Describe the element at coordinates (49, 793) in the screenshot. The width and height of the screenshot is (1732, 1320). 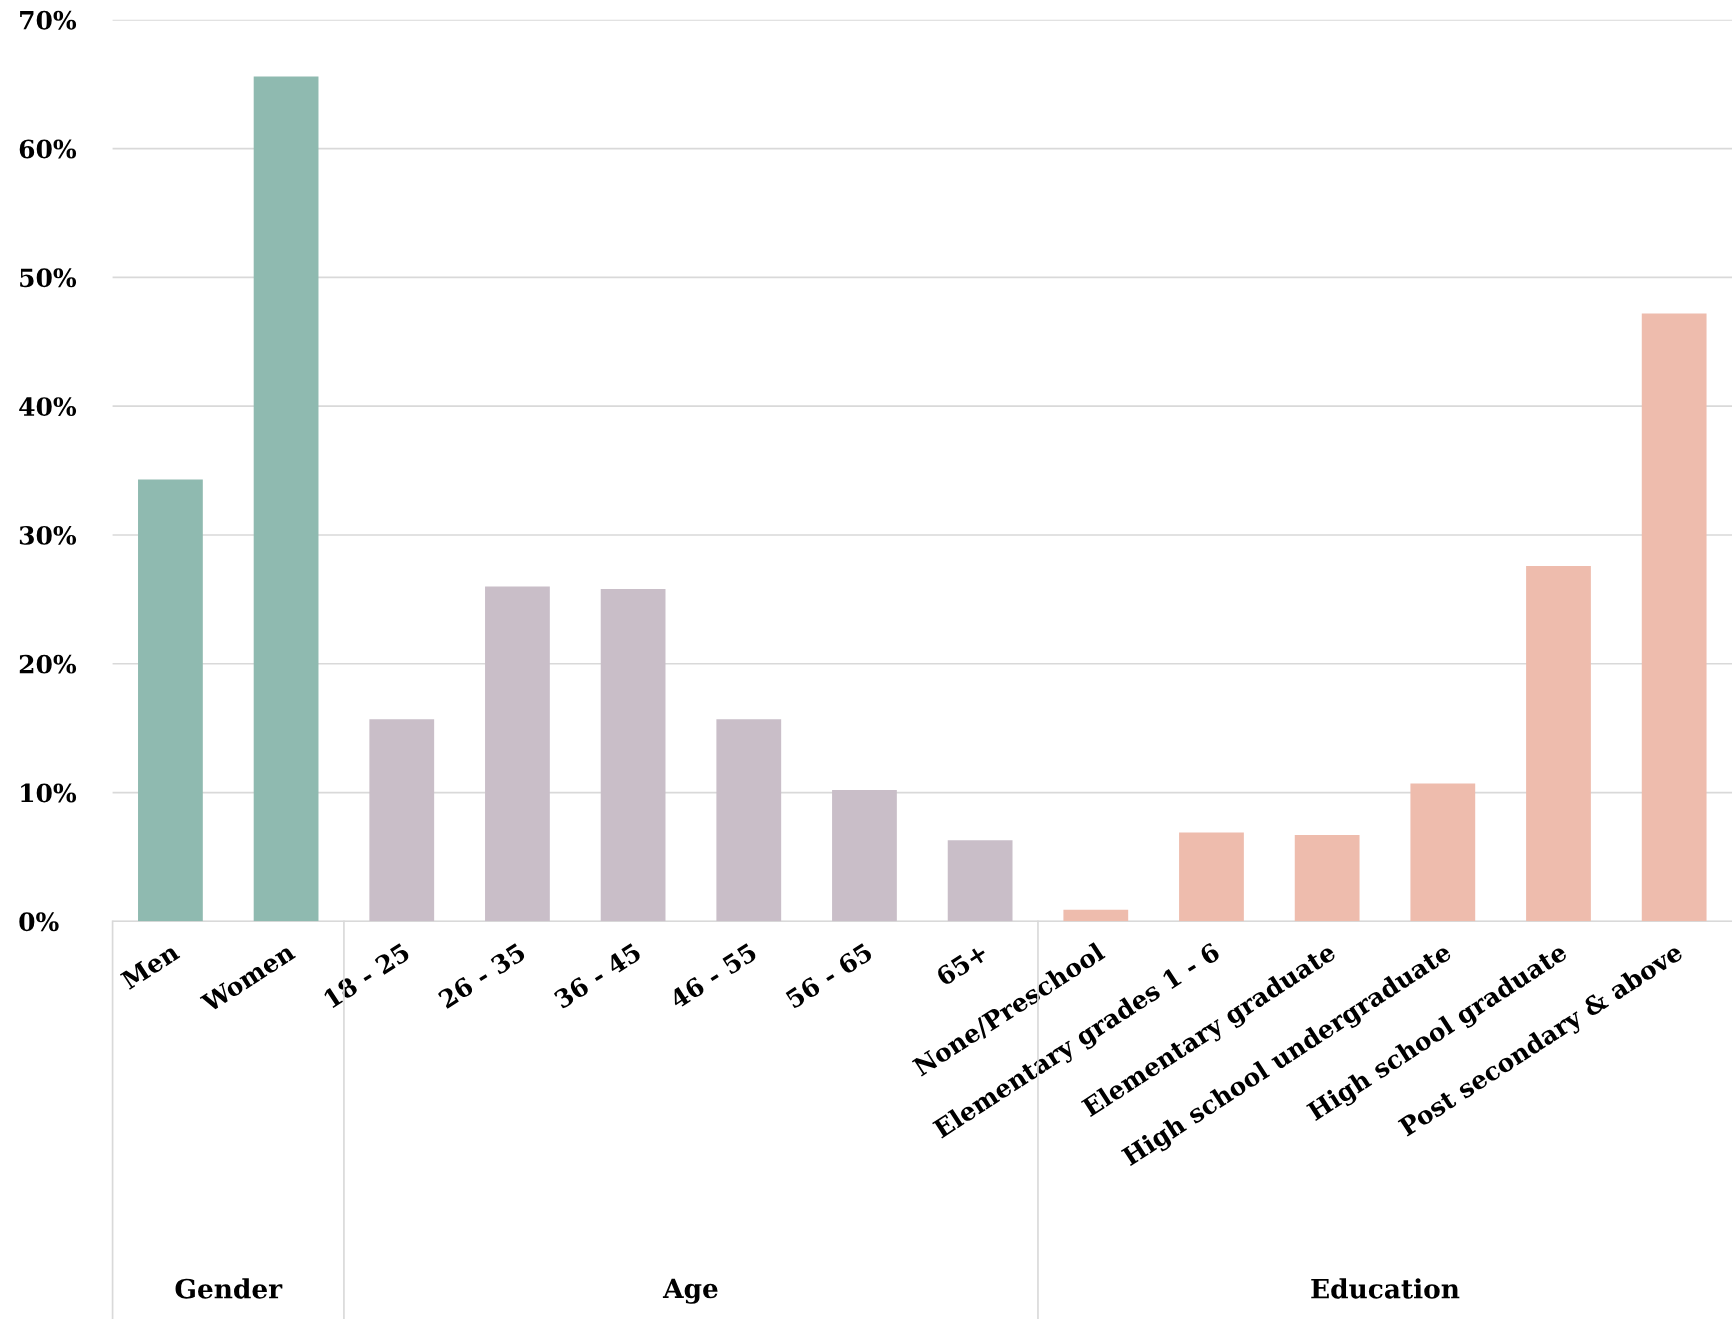
I see `y-tick-label: 10%` at that location.